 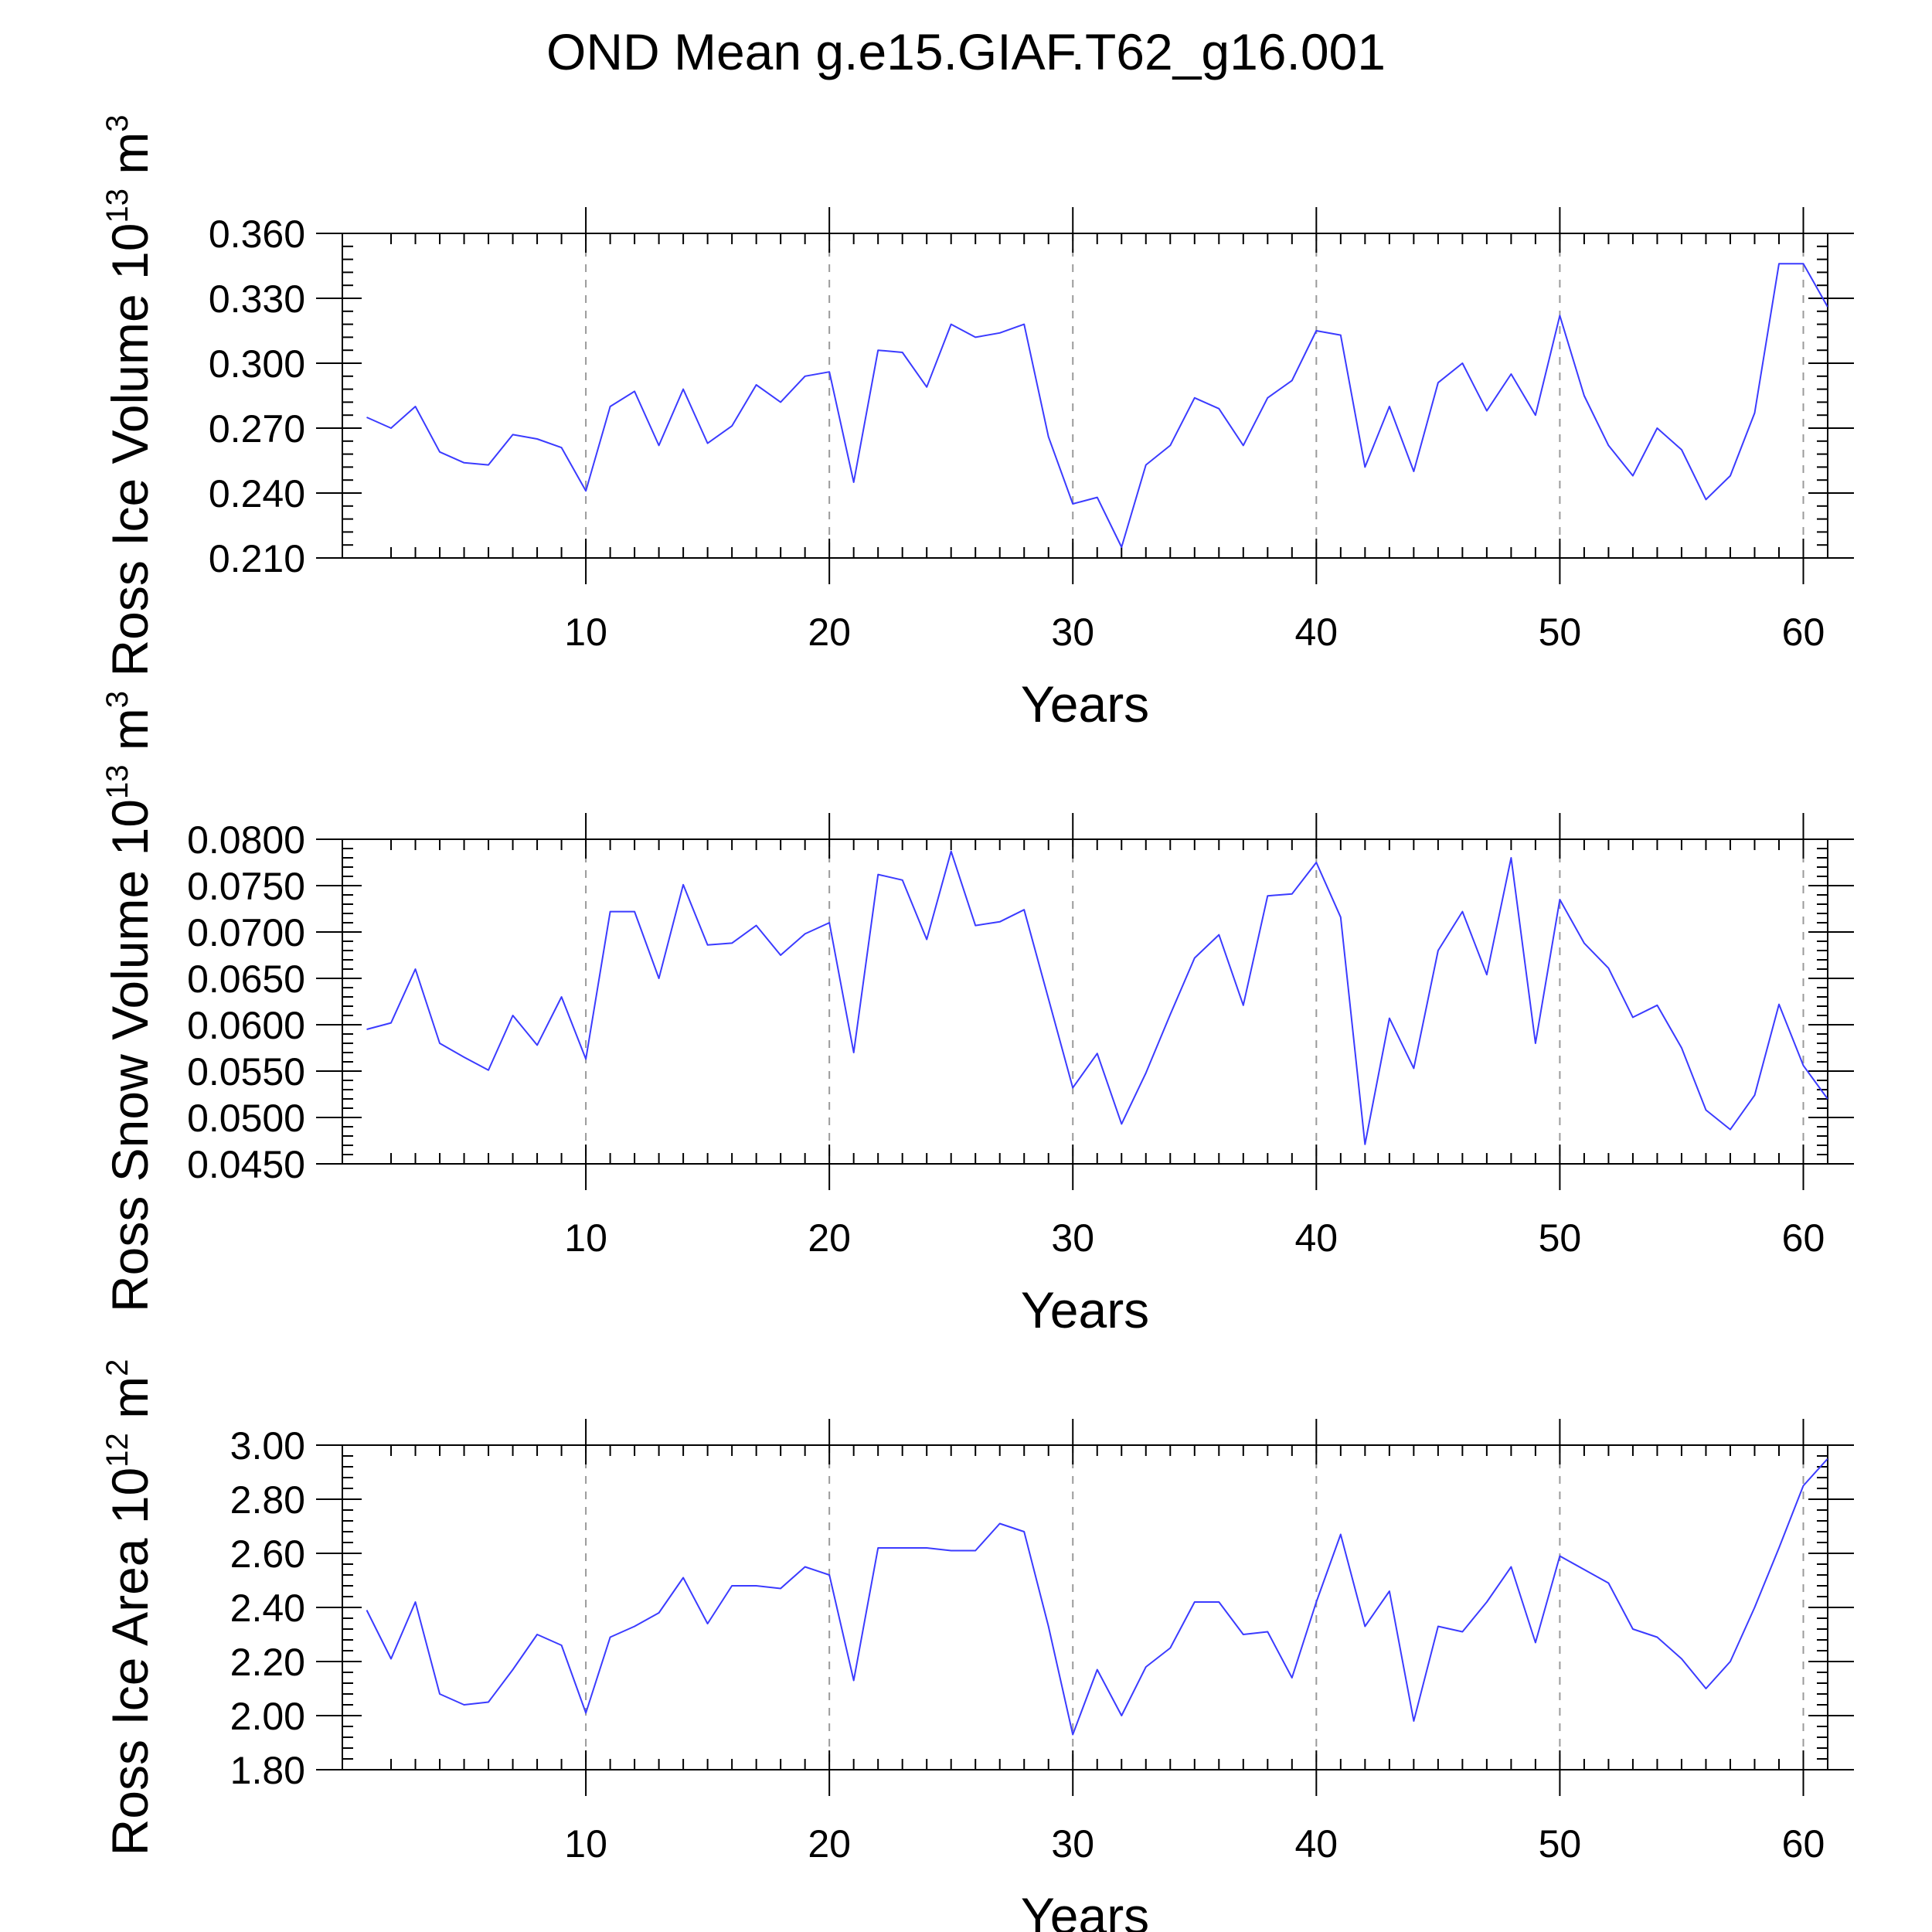 What do you see at coordinates (268, 1554) in the screenshot?
I see `y-tick-label: 2.60` at bounding box center [268, 1554].